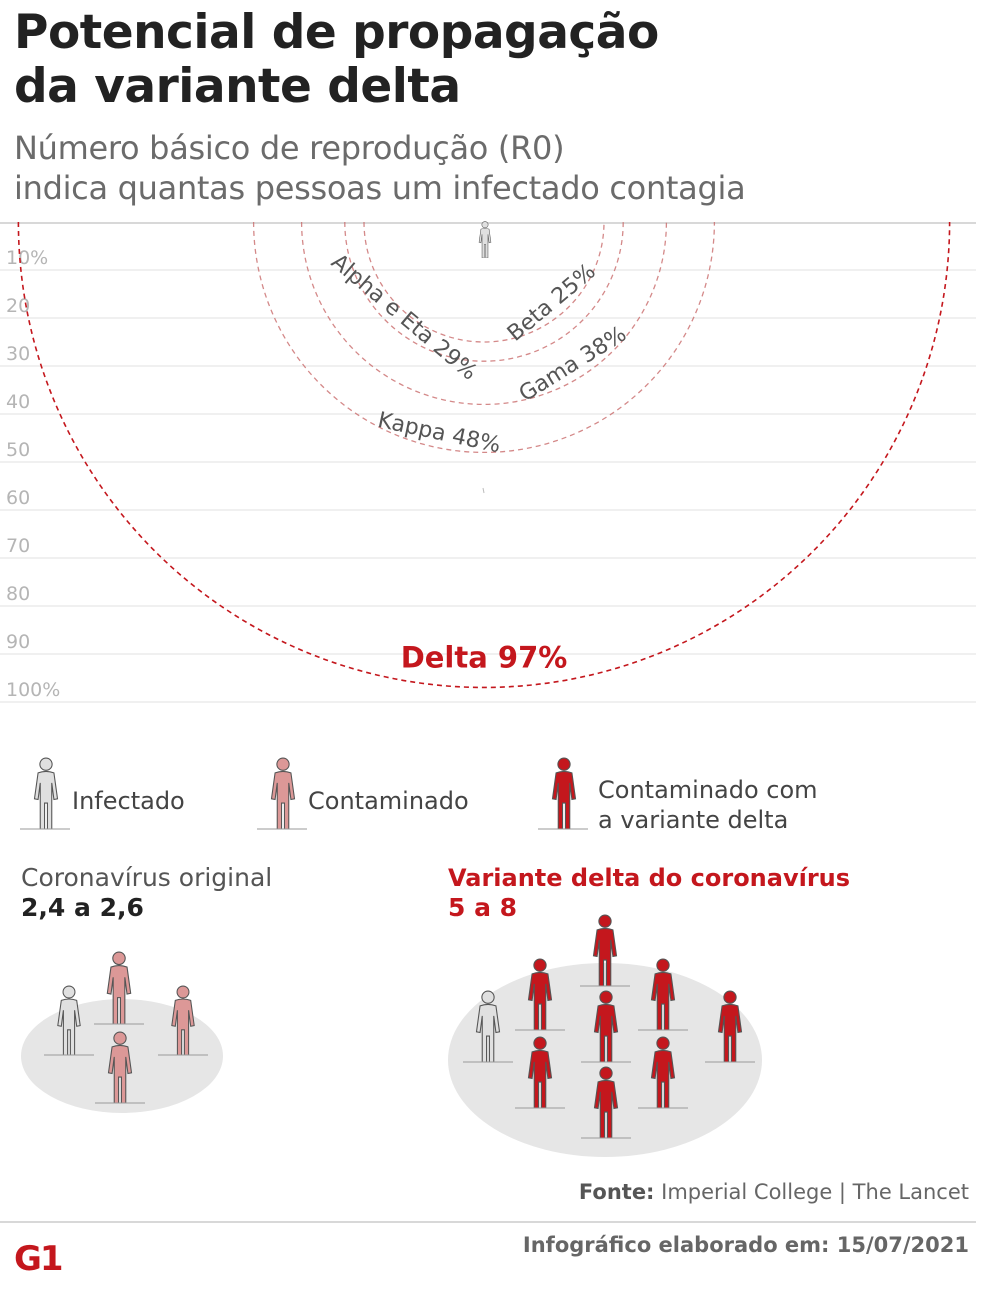 The image size is (984, 1296). I want to click on axis-tick-label: 100%, so click(33, 690).